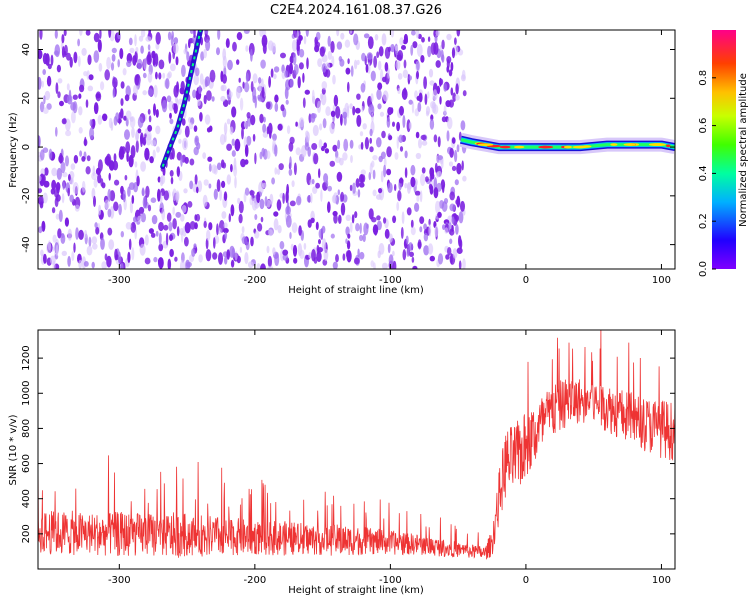 The image size is (750, 600). Describe the element at coordinates (119, 280) in the screenshot. I see `x-tick-label: -300` at that location.